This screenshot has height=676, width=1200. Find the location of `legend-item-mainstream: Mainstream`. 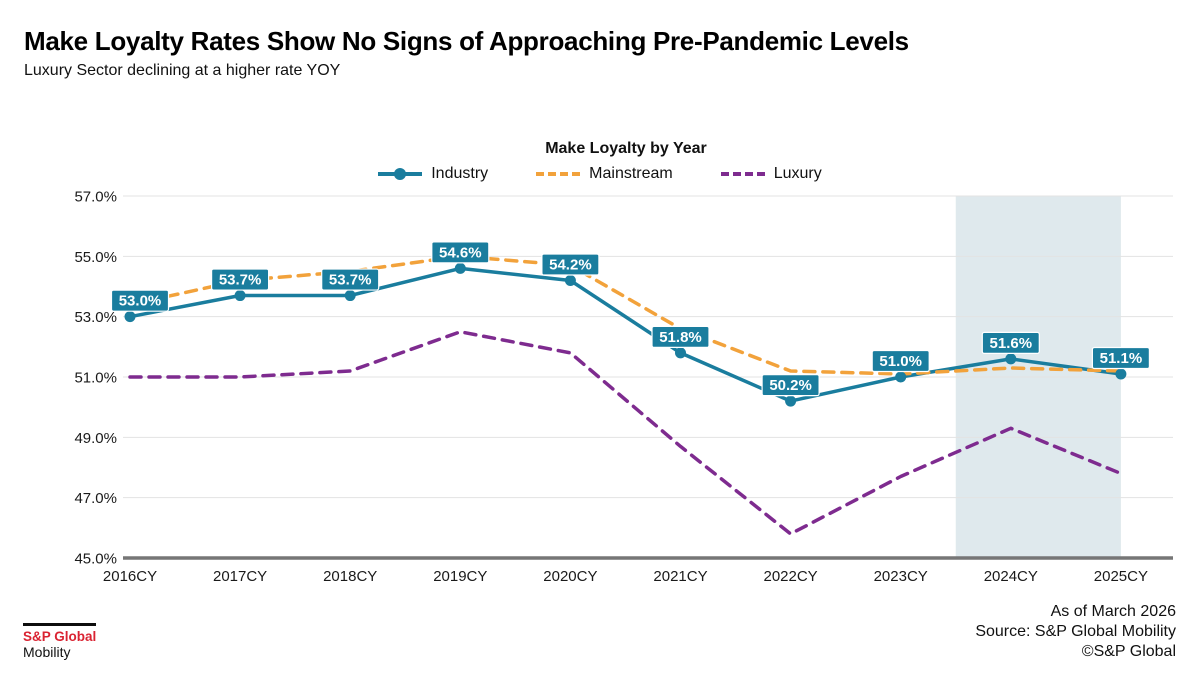

legend-item-mainstream: Mainstream is located at coordinates (604, 174).